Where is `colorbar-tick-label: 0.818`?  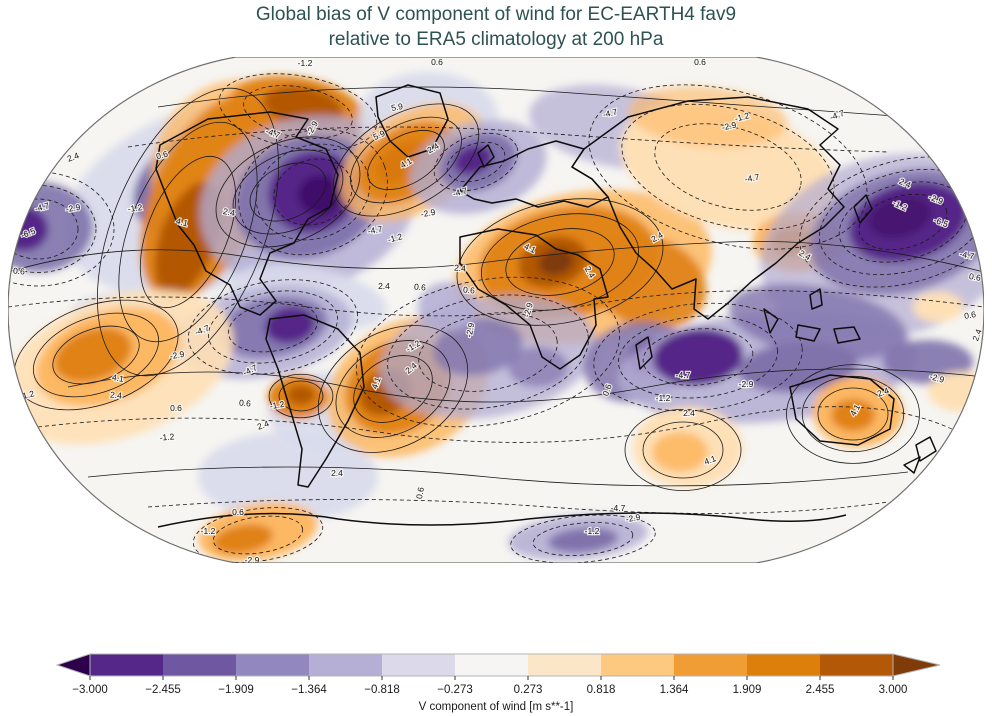 colorbar-tick-label: 0.818 is located at coordinates (601, 690).